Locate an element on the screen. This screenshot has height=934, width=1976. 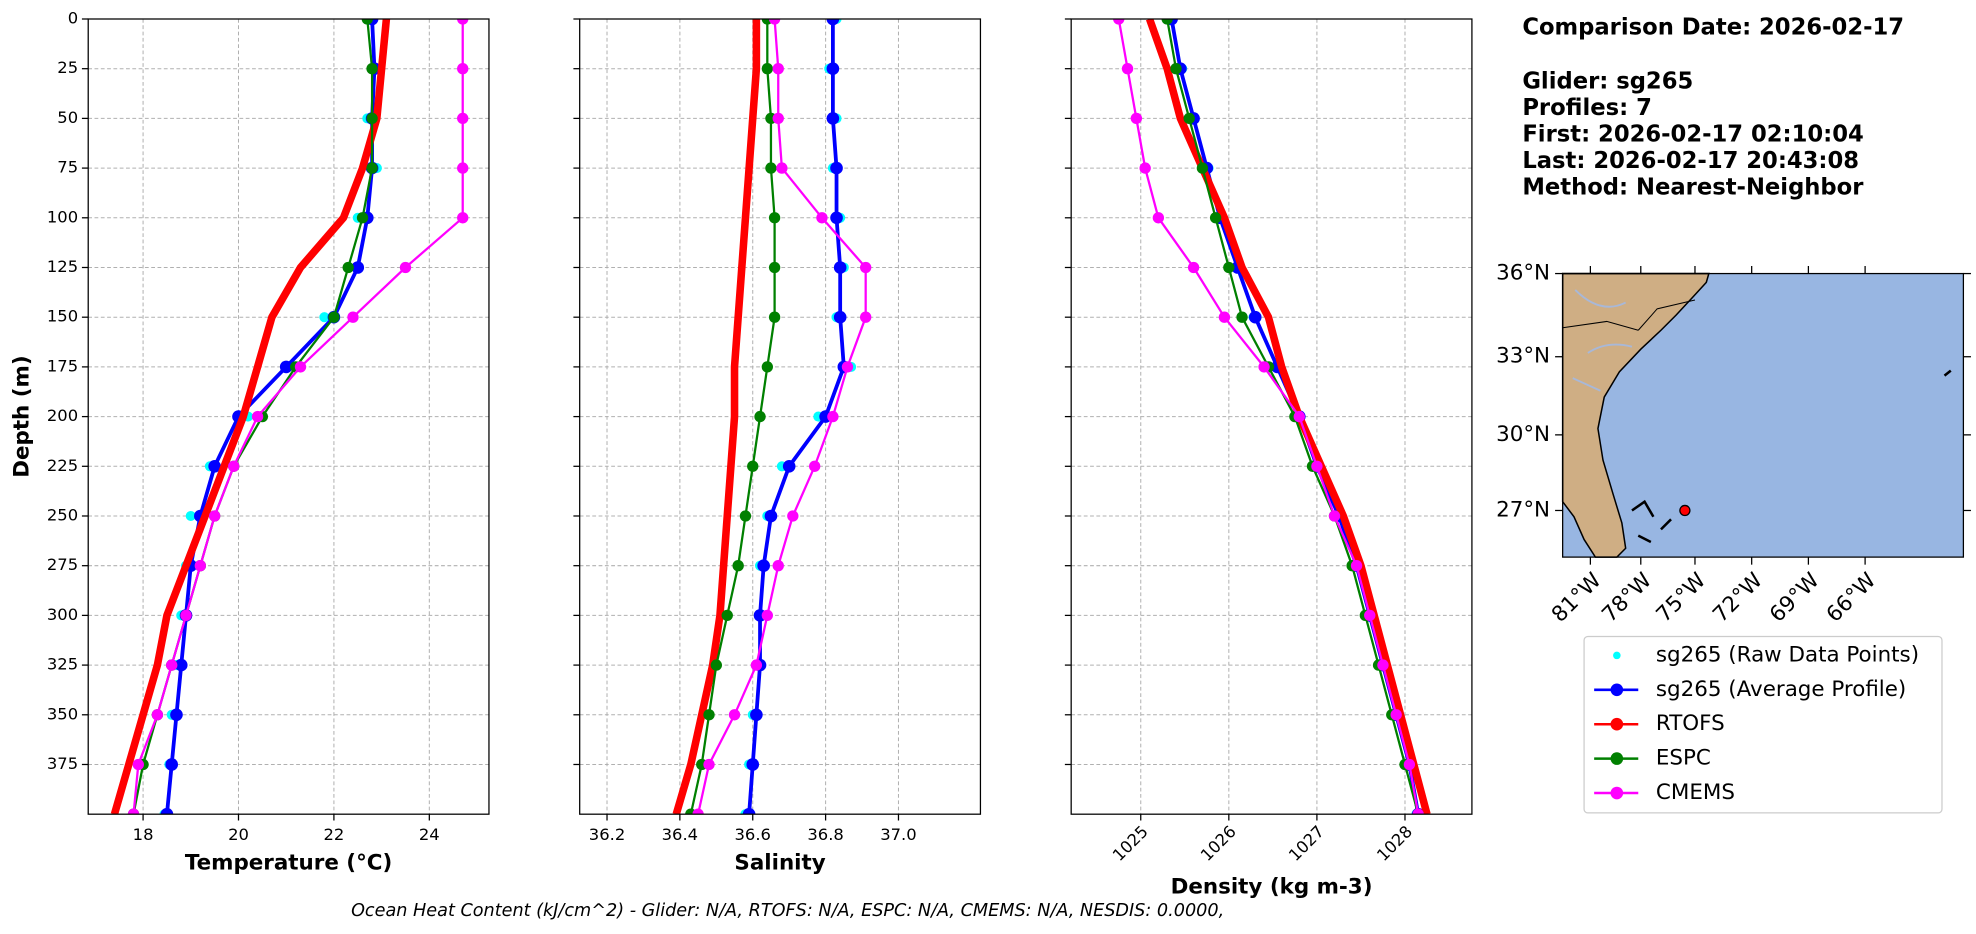
plot-area is located at coordinates (772, 416).